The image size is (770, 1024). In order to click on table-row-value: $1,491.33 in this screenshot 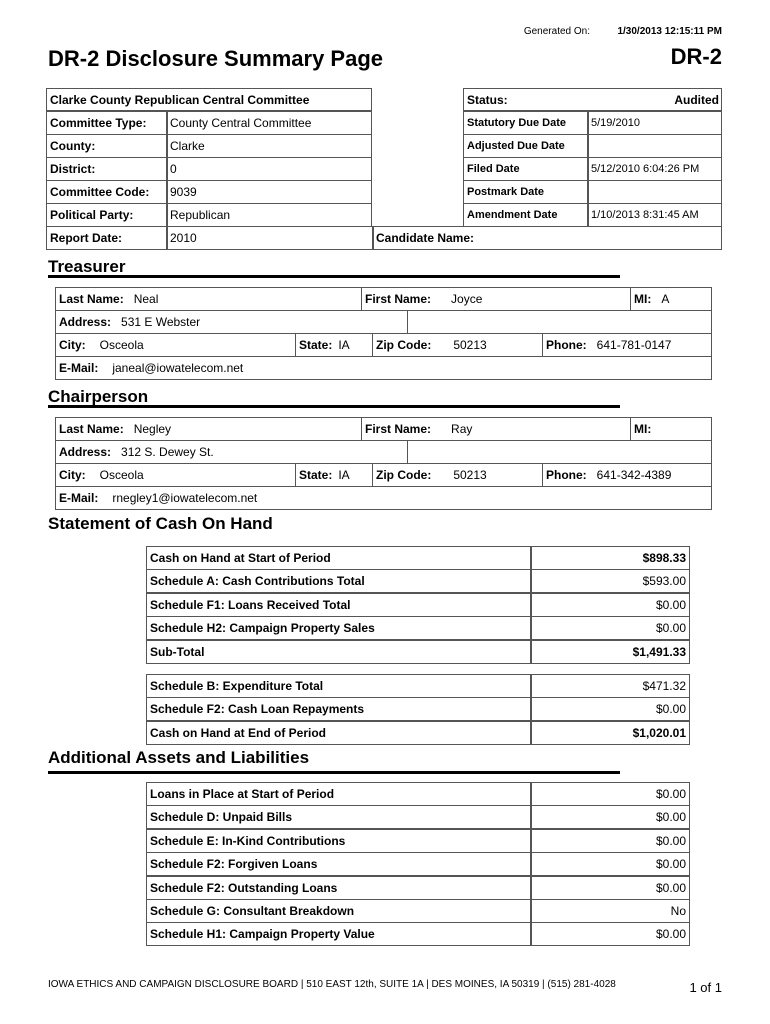, I will do `click(610, 651)`.